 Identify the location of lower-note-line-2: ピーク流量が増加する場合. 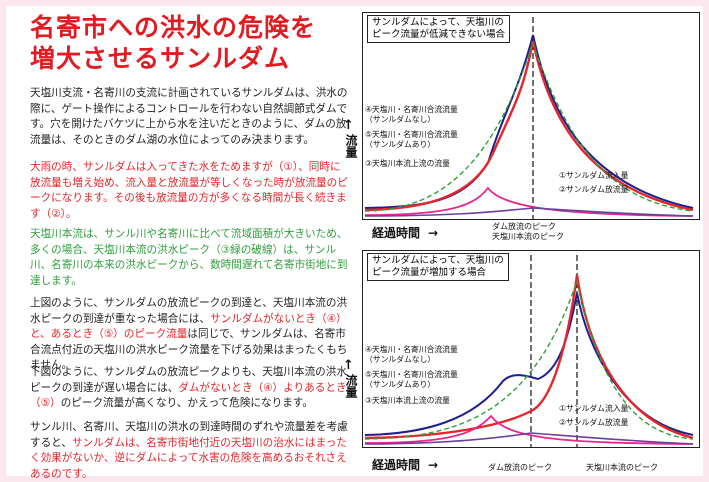
(429, 272).